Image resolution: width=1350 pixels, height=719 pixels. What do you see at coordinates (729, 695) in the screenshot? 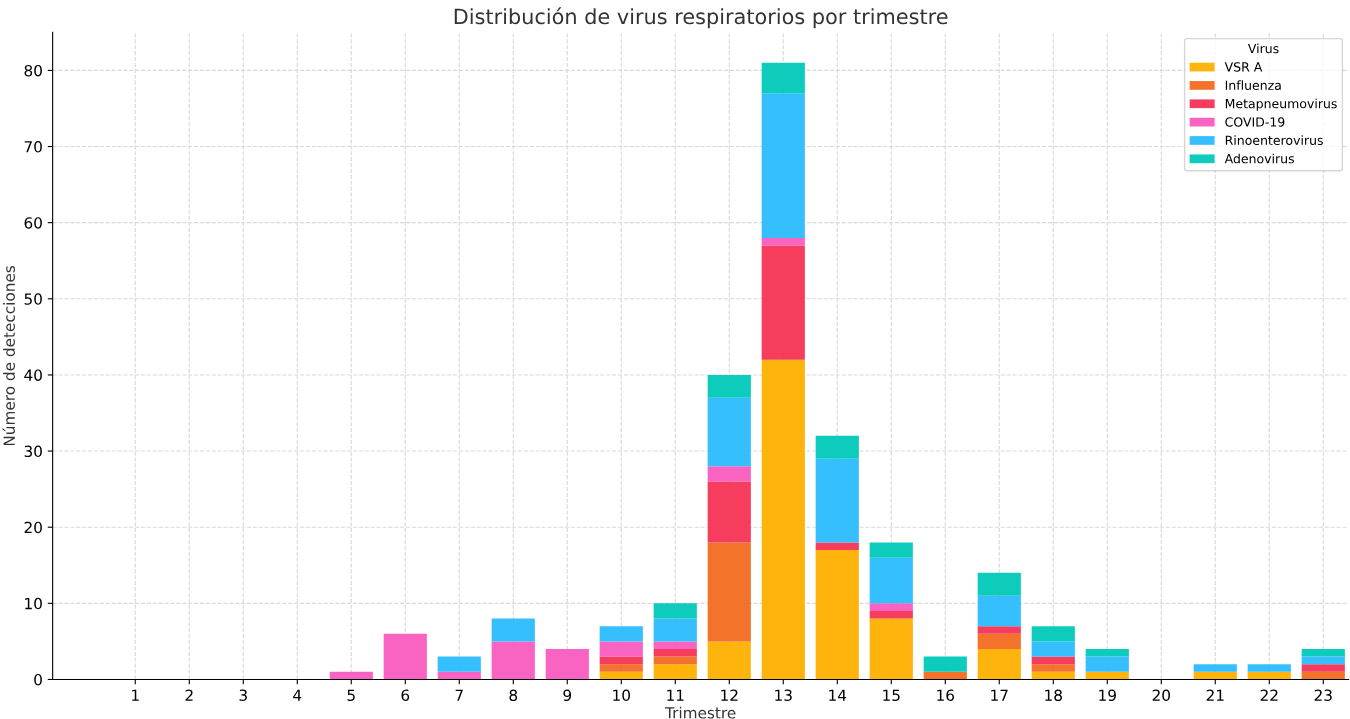
I see `x-tick-label: 12` at bounding box center [729, 695].